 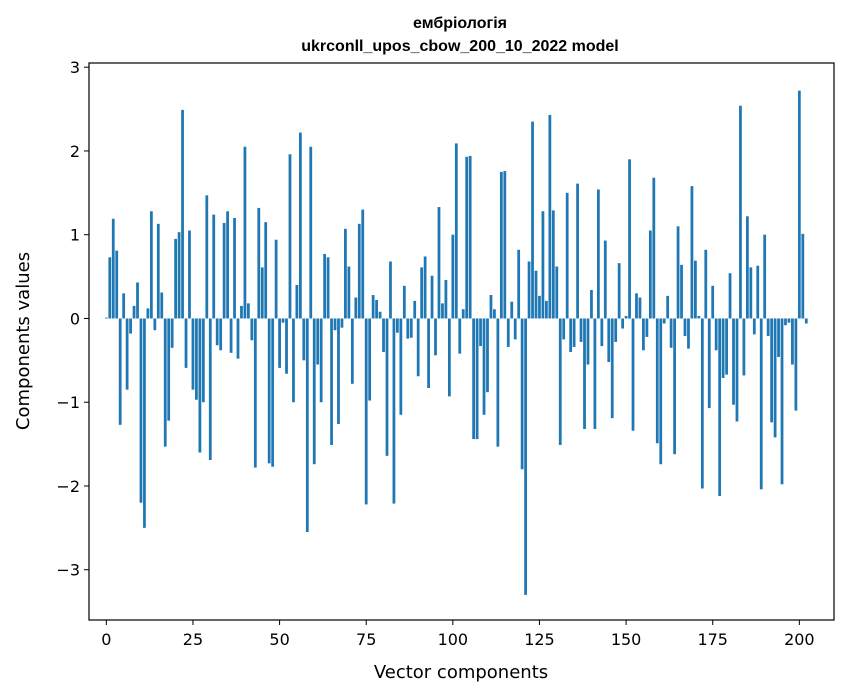 I want to click on x-axis-ticks: 0 25 50 75 100 125 150 175 200, so click(x=458, y=634).